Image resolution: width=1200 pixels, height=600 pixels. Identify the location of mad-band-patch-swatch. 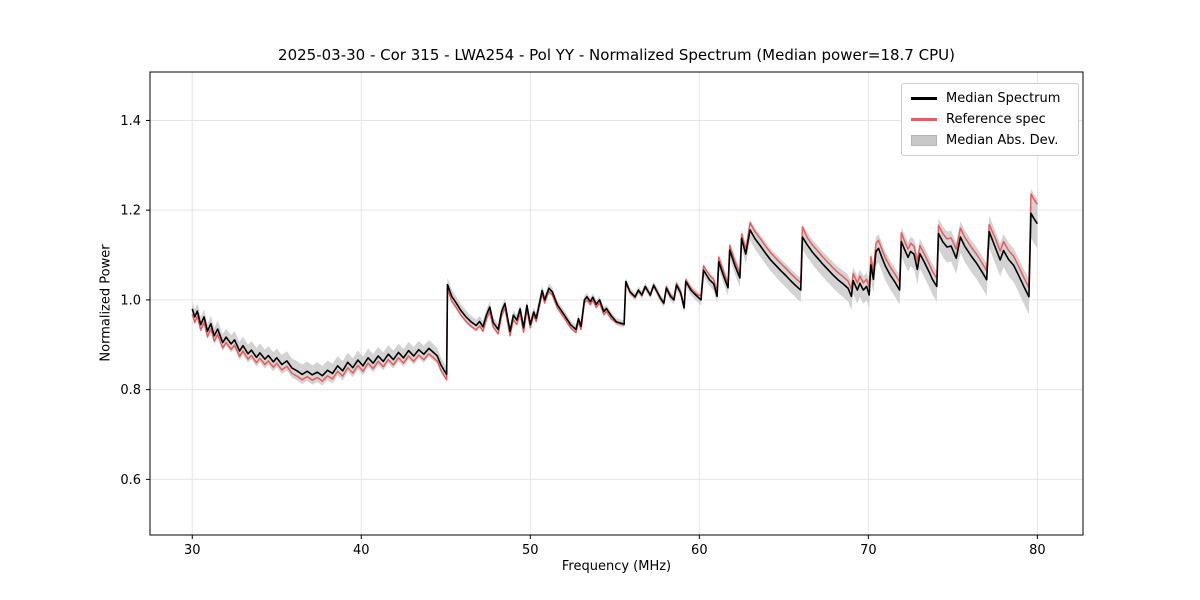
(924, 140).